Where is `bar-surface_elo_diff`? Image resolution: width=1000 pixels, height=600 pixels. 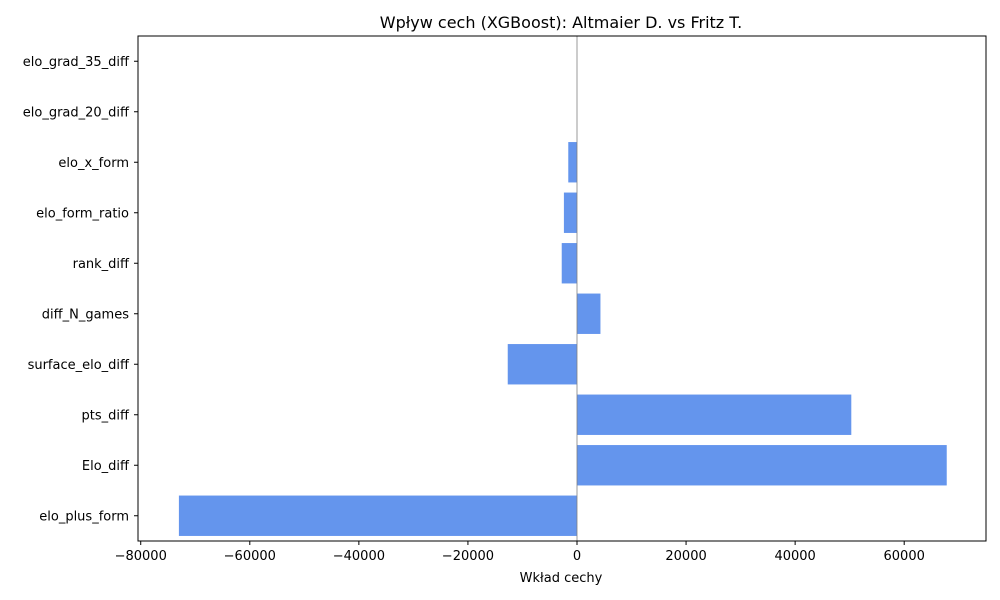
bar-surface_elo_diff is located at coordinates (542, 364).